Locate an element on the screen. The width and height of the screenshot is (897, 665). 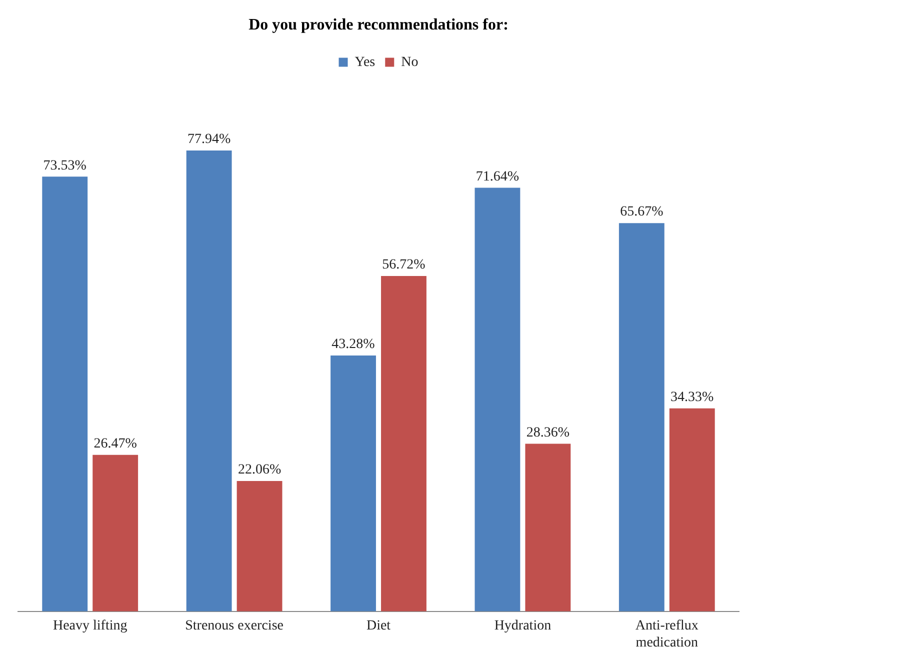
data-label: 77.94% is located at coordinates (209, 140).